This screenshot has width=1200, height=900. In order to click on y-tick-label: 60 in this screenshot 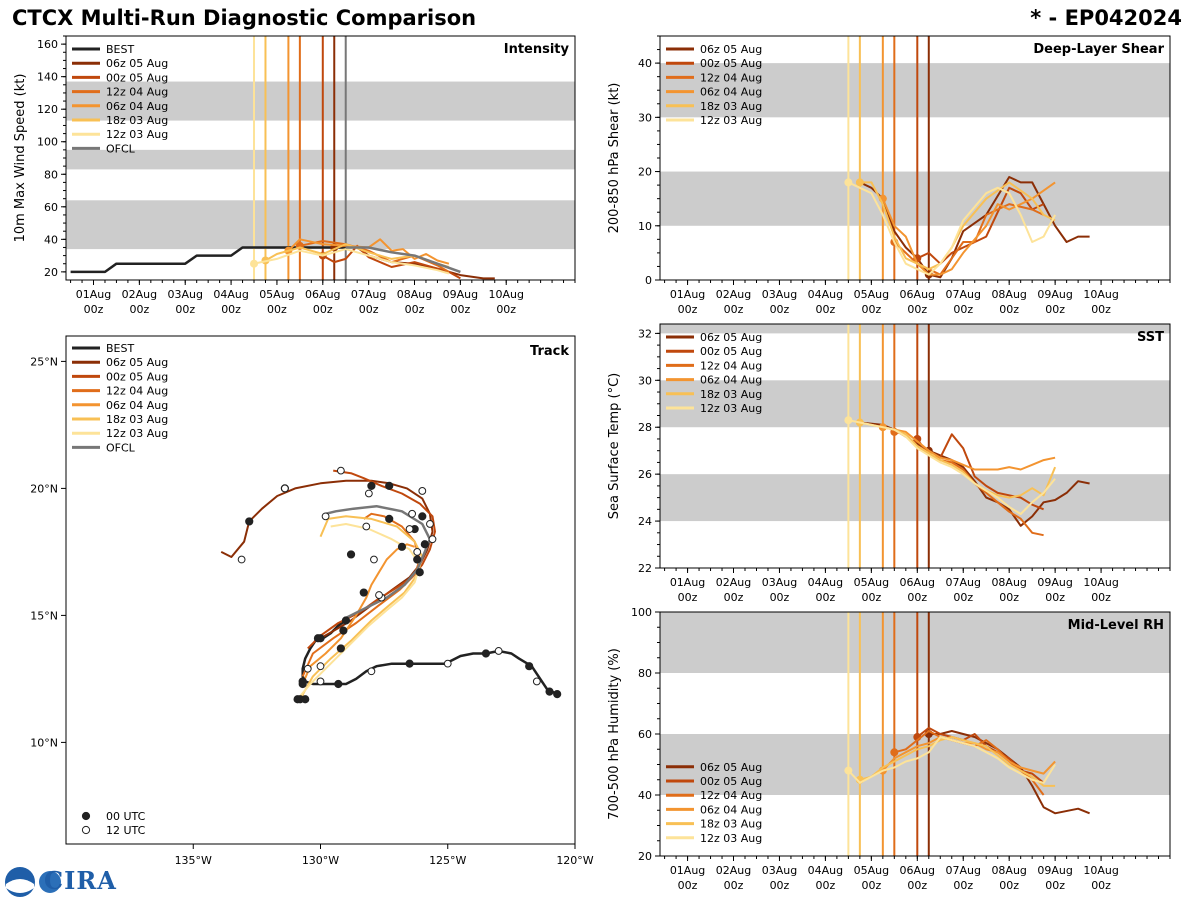, I will do `click(645, 734)`.